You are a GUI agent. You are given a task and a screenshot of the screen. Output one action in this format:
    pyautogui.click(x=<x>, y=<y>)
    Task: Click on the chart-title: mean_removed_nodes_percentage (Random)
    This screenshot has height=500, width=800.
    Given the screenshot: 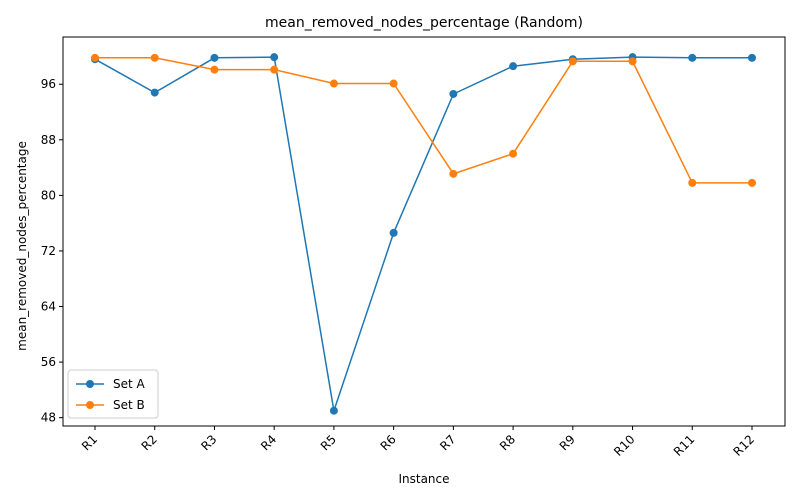 What is the action you would take?
    pyautogui.click(x=424, y=23)
    